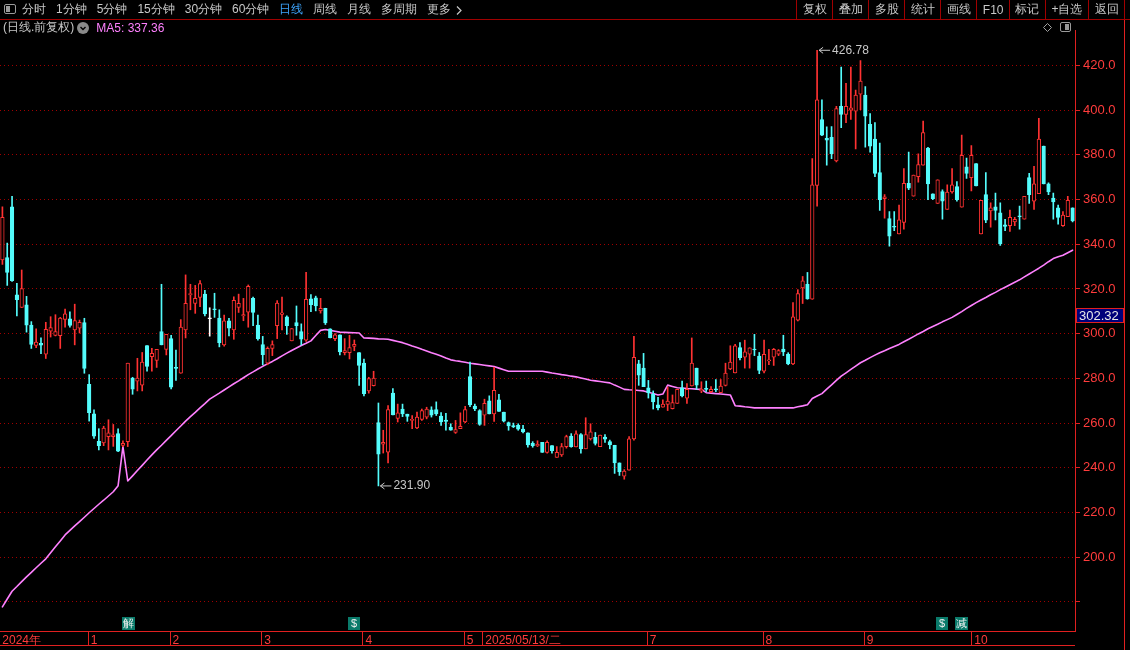 The width and height of the screenshot is (1130, 650). I want to click on y-tick-label: 220.0, so click(1099, 512).